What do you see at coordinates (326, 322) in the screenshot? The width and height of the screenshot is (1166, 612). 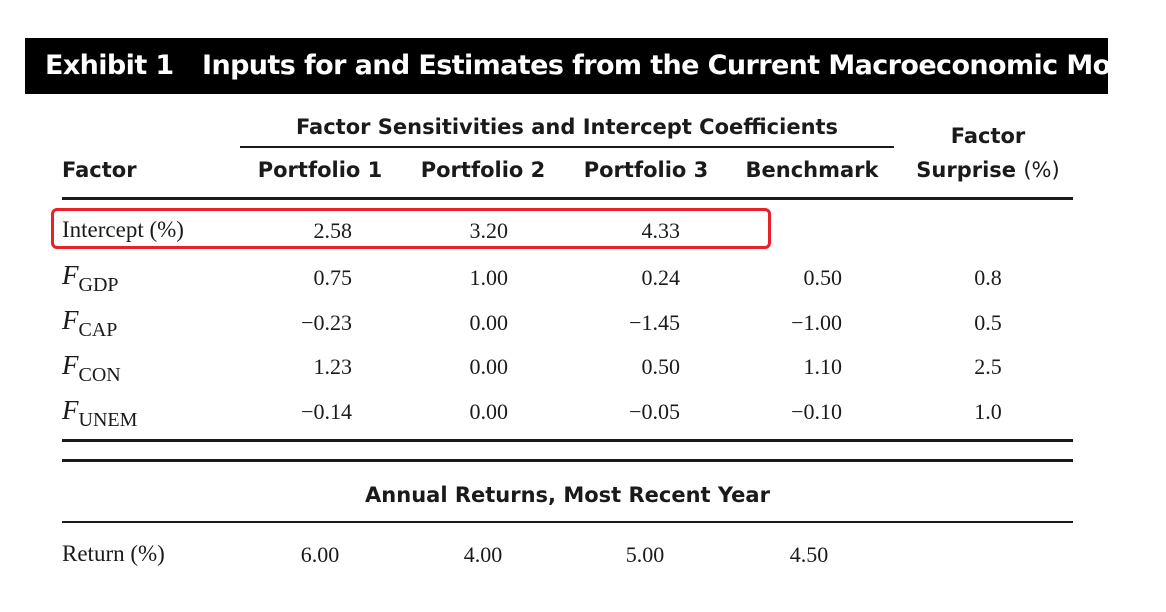 I see `value-cell: −0.23` at bounding box center [326, 322].